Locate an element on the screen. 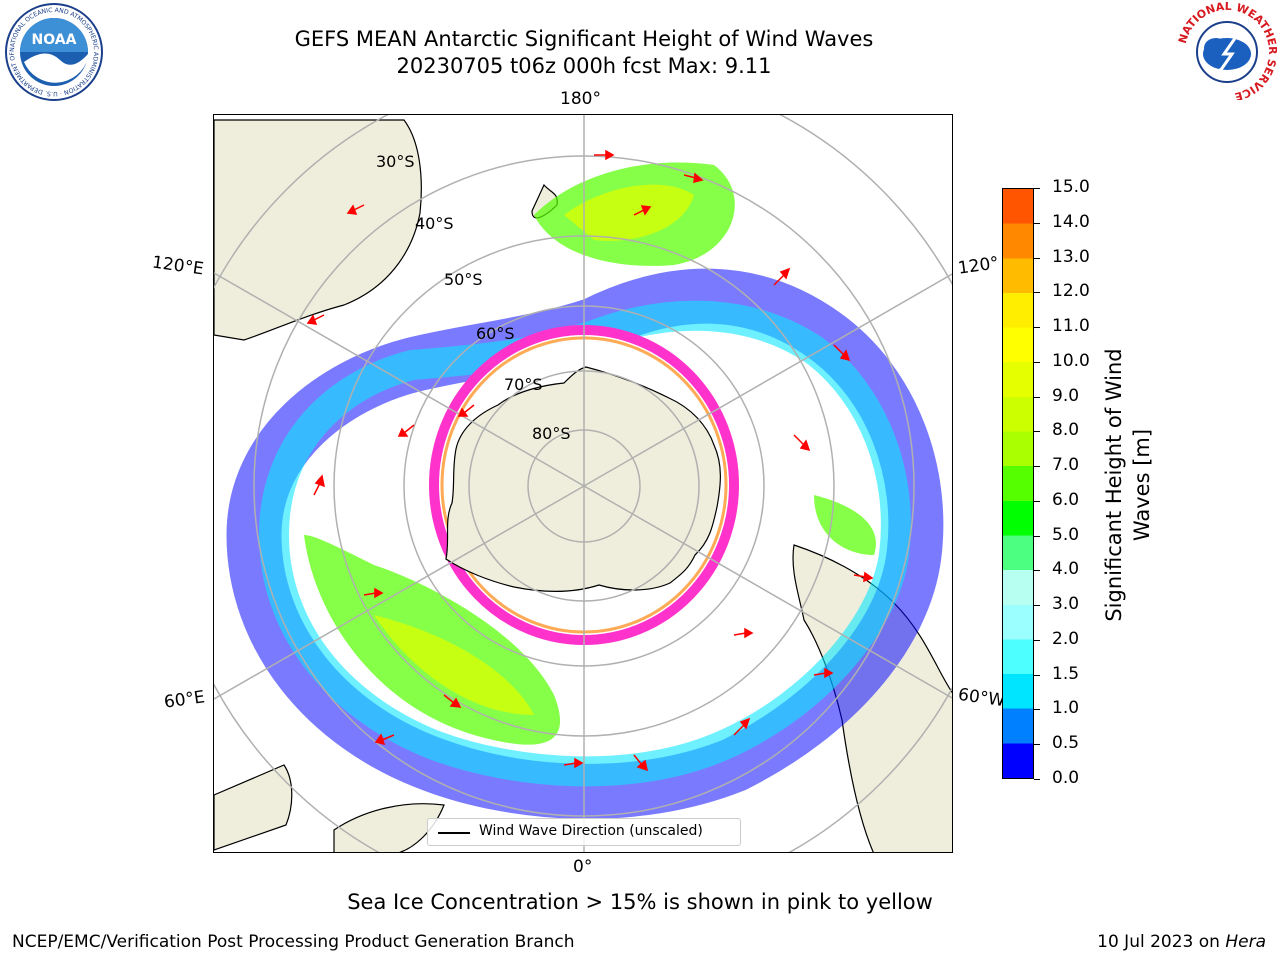  lat-label-30s: 30°S is located at coordinates (395, 161).